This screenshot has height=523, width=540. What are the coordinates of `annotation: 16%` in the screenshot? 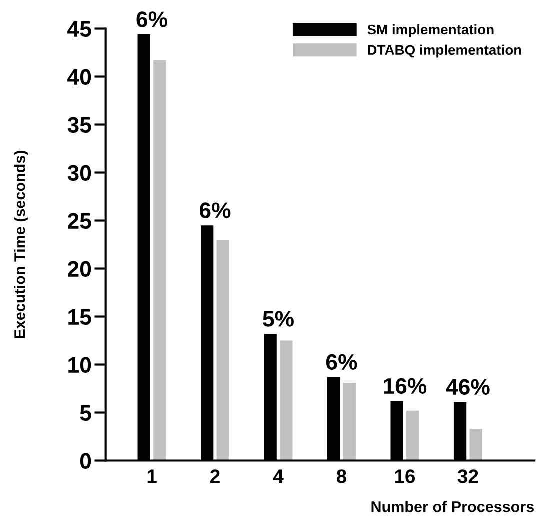 It's located at (405, 386).